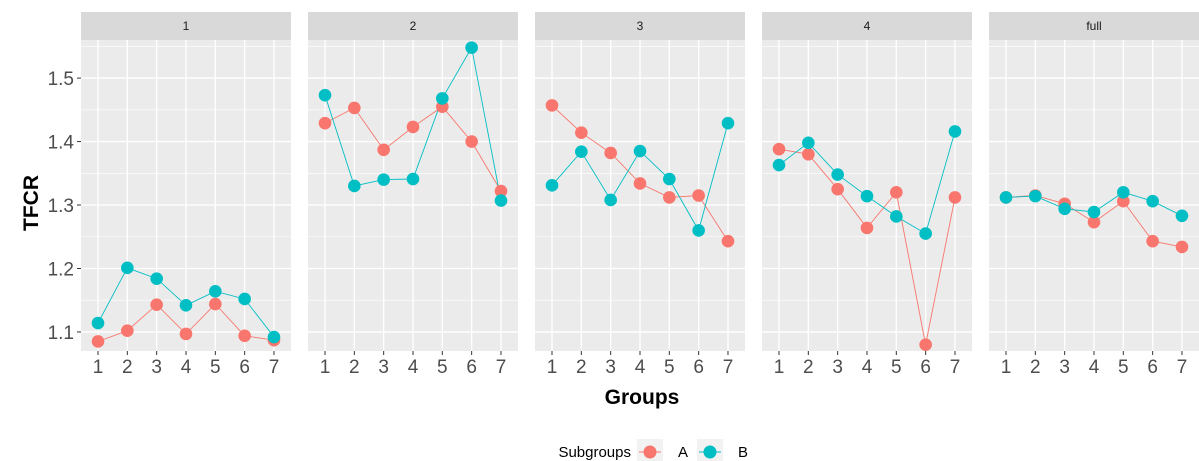 Image resolution: width=1199 pixels, height=461 pixels. I want to click on facet-panel-3: 31 2 3 4 5 6 7, so click(640, 195).